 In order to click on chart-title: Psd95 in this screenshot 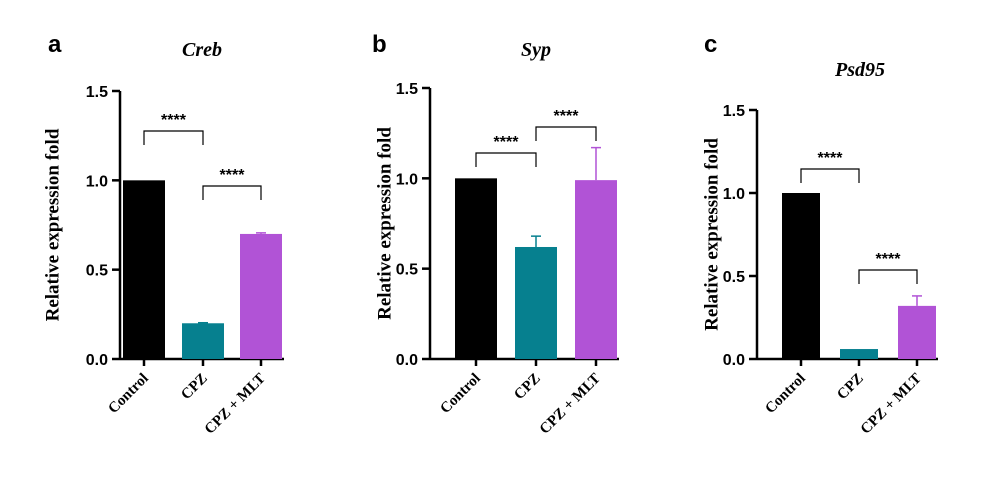, I will do `click(859, 70)`.